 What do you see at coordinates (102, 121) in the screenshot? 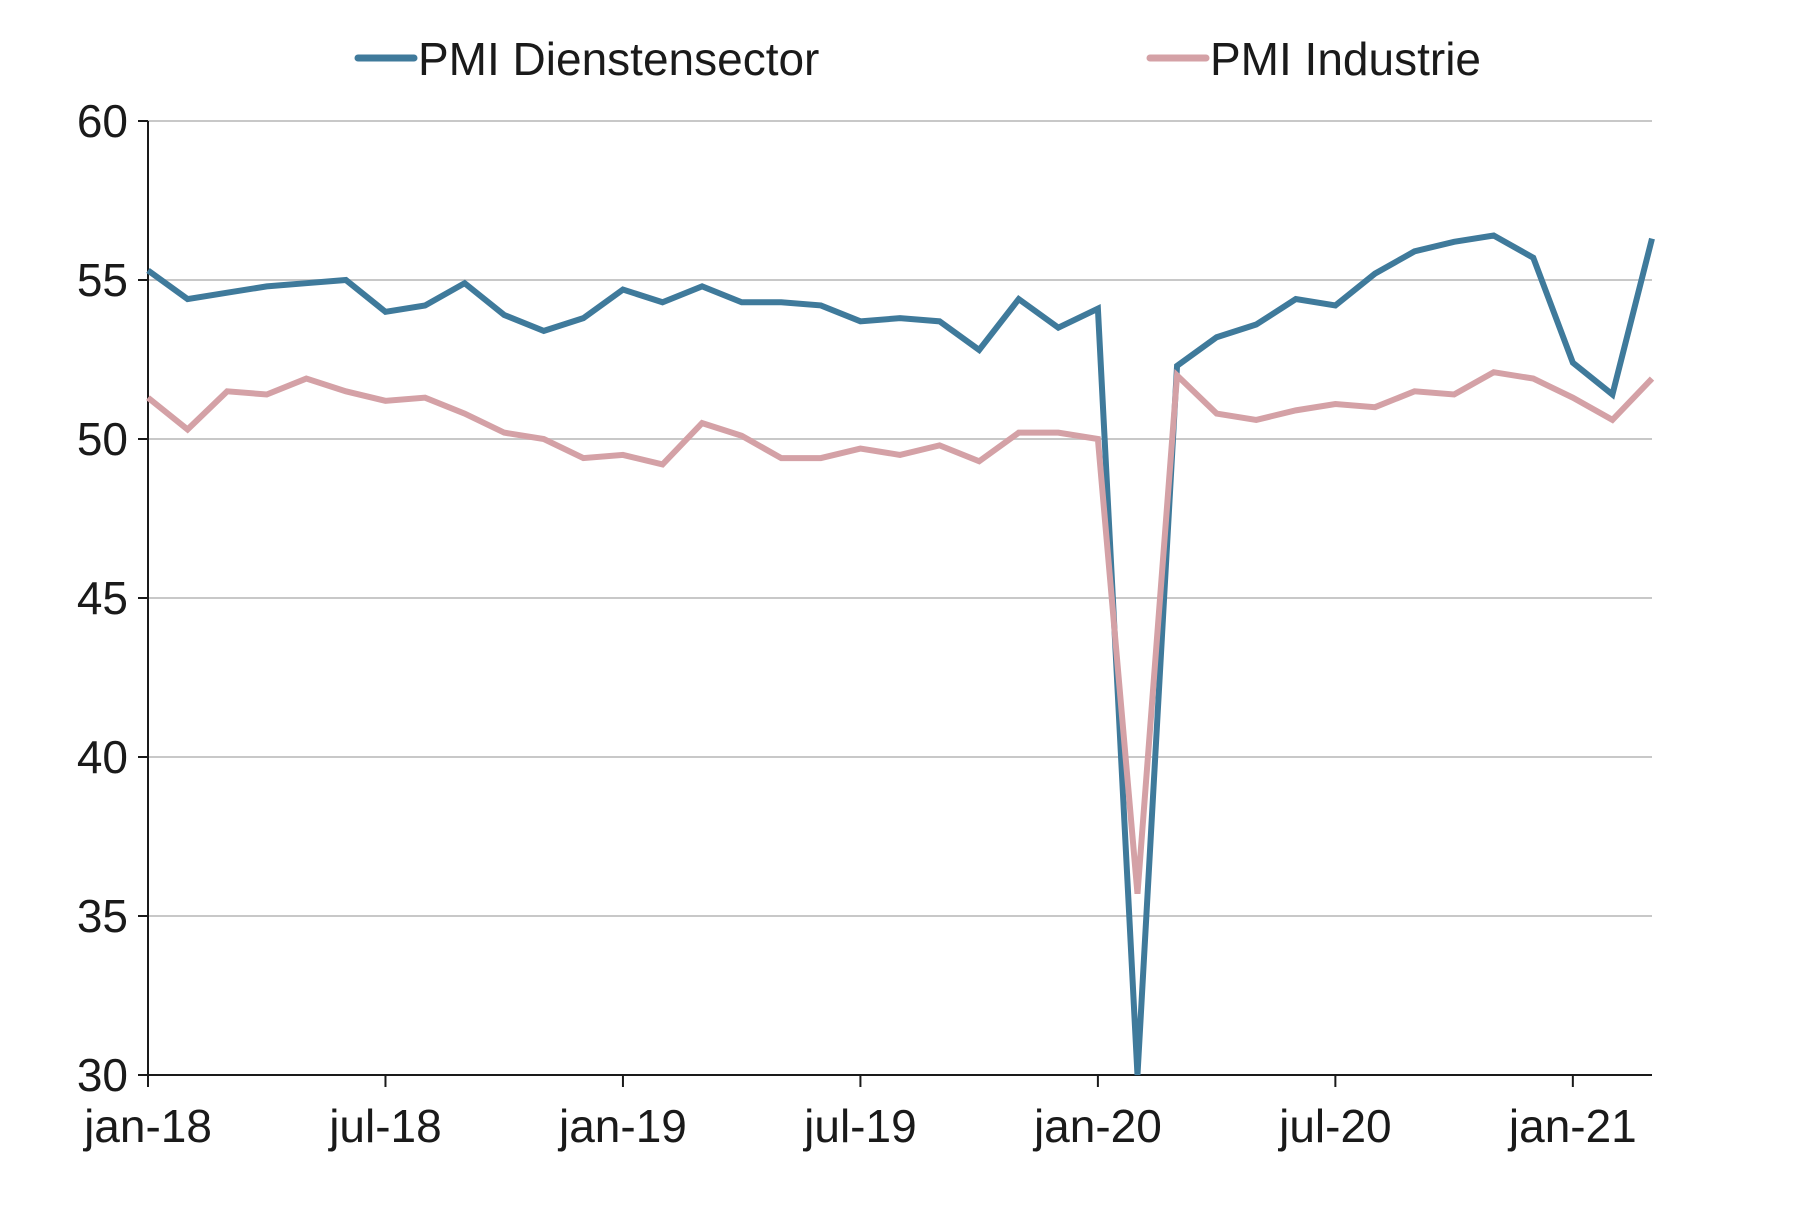
I see `y-tick-label: 60` at bounding box center [102, 121].